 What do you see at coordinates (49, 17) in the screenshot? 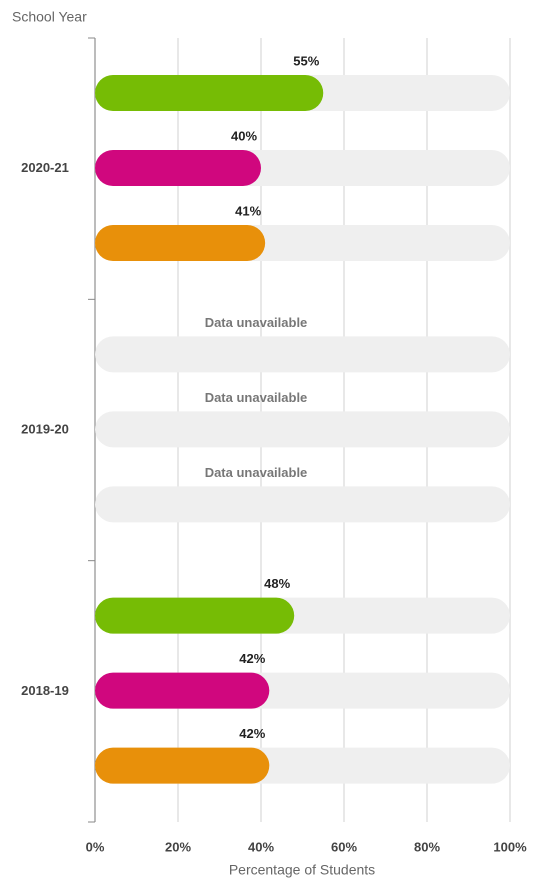
I see `y-axis-title: School Year` at bounding box center [49, 17].